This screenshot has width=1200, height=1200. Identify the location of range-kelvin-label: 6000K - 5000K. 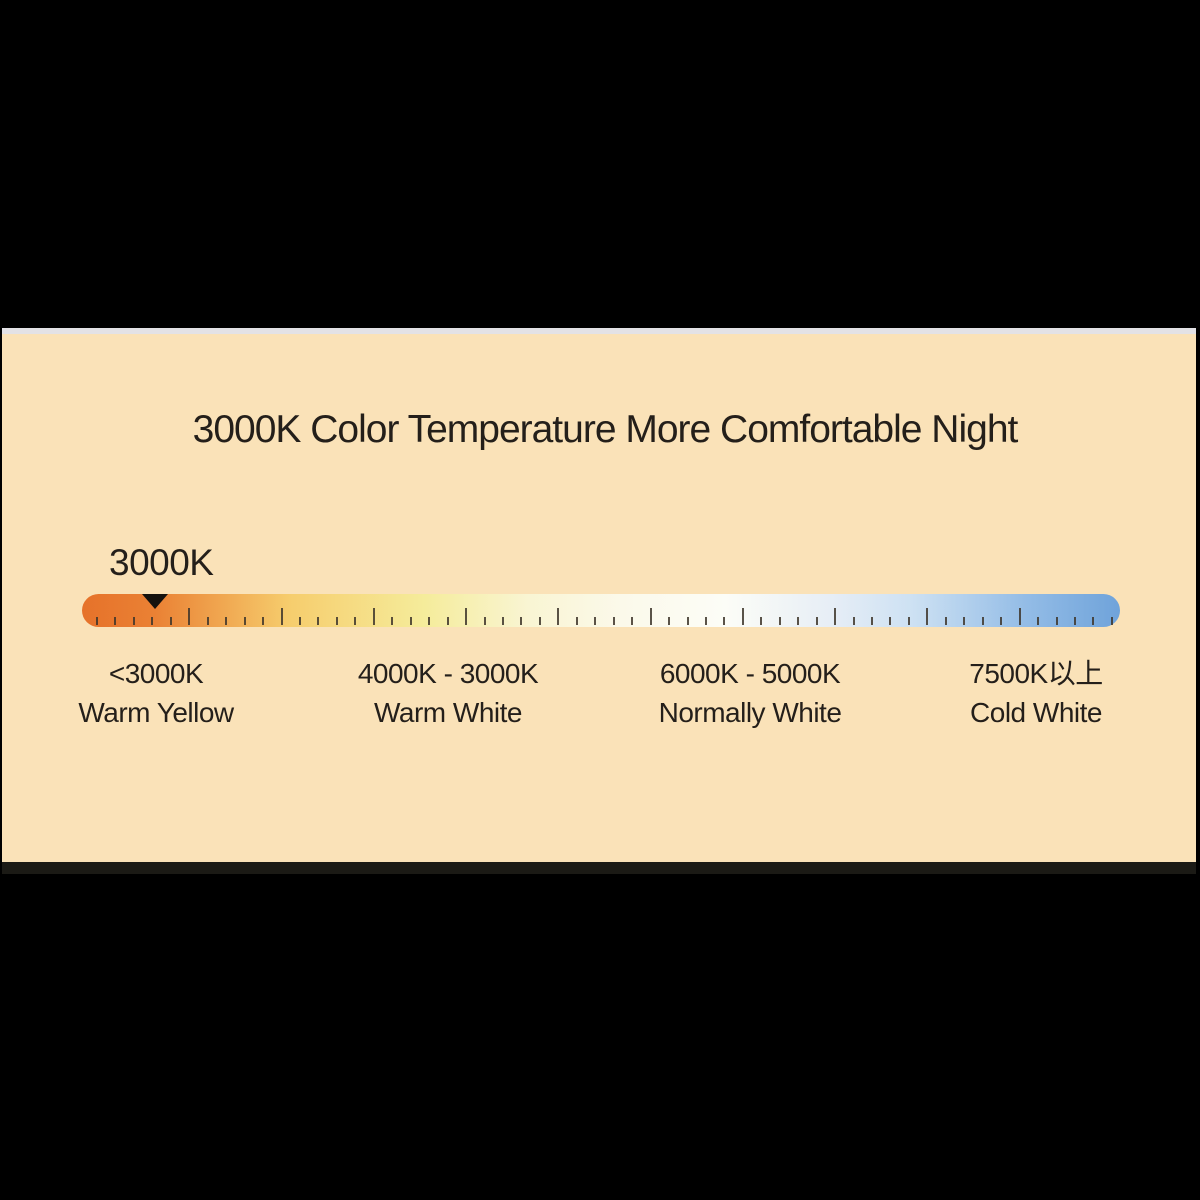
(750, 673).